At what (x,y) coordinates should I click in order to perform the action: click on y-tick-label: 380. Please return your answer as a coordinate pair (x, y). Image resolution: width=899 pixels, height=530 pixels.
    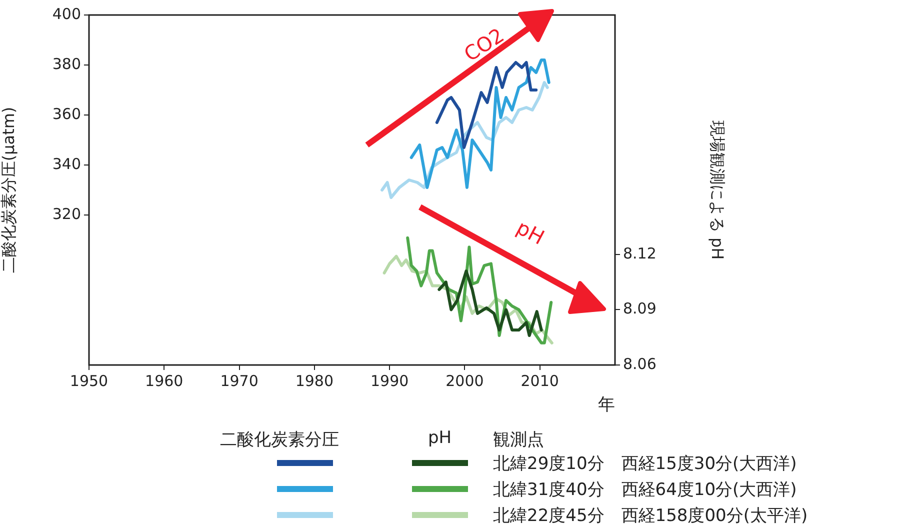
    Looking at the image, I should click on (66, 63).